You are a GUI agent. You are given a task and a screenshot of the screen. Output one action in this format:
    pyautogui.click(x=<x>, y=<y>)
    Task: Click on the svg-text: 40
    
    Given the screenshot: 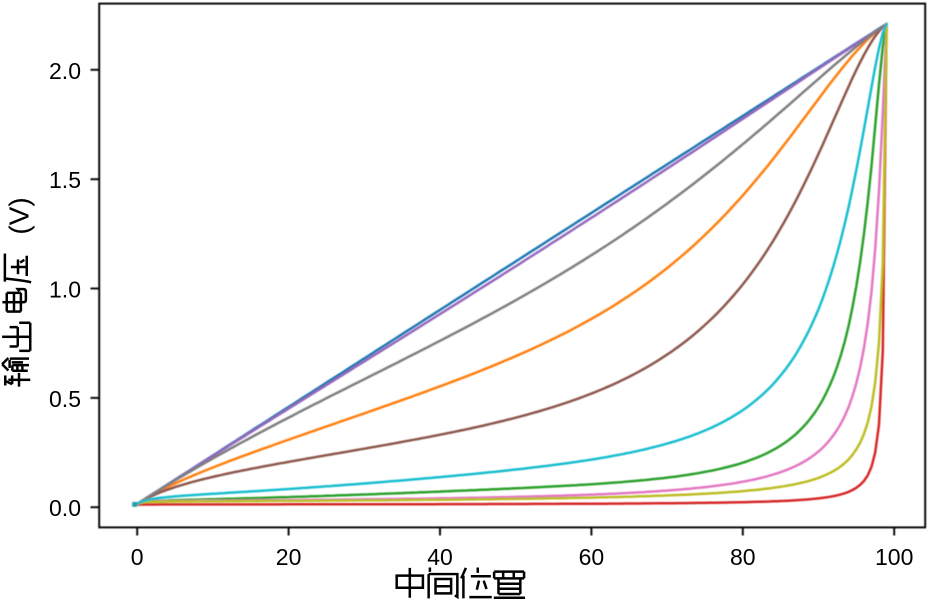 What is the action you would take?
    pyautogui.click(x=440, y=557)
    